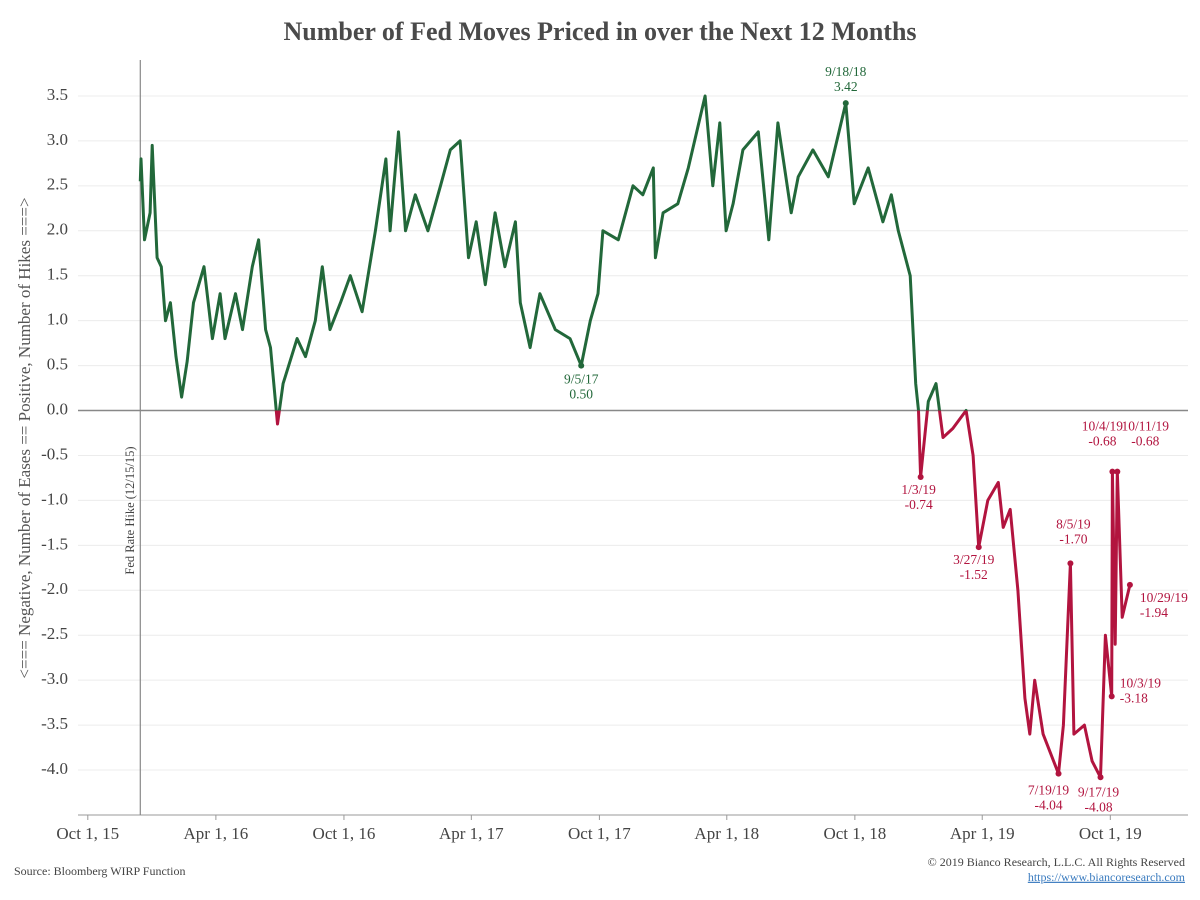 This screenshot has width=1200, height=900. Describe the element at coordinates (57, 408) in the screenshot. I see `y-tick-label: 0.0` at that location.